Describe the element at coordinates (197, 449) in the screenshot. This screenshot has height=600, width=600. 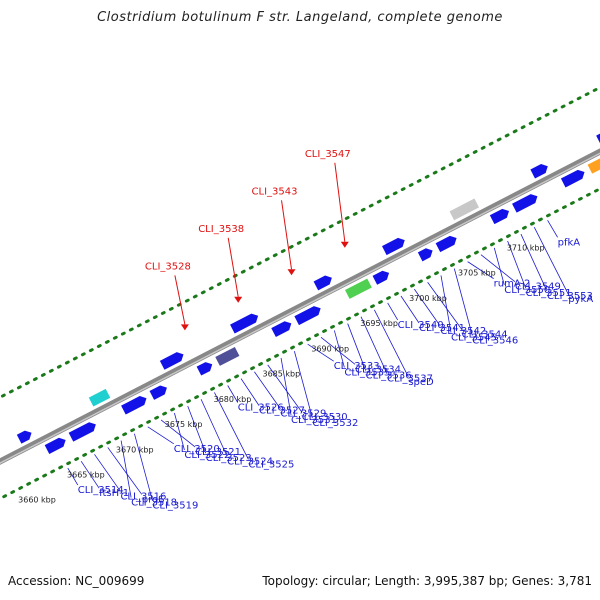
I see `gene-label: CLI_3520` at that location.